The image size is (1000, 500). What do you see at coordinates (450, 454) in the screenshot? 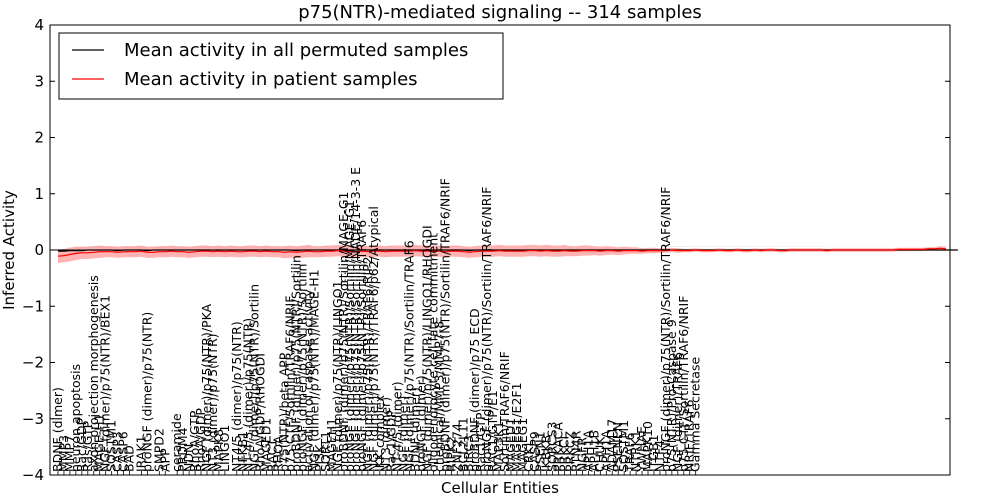
I see `category-label: RIPK2` at bounding box center [450, 454].